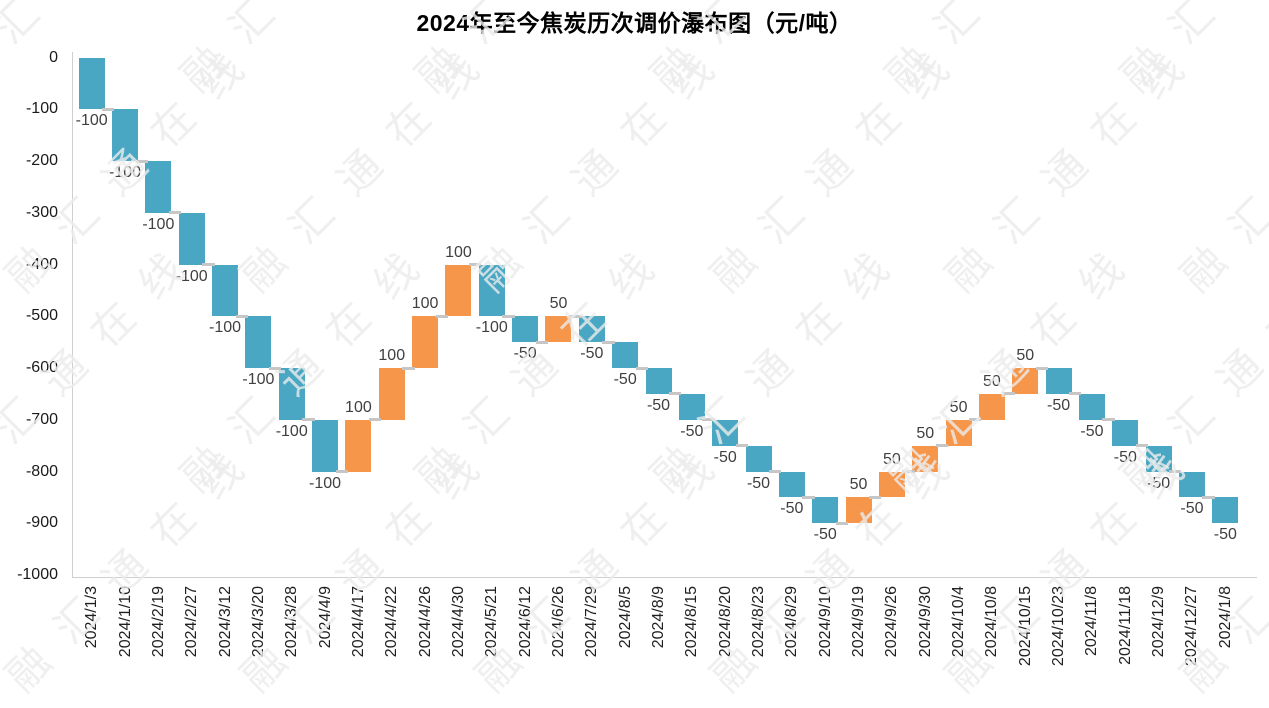 The image size is (1269, 708). What do you see at coordinates (1225, 510) in the screenshot?
I see `waterfall-bar-2024/1/8` at bounding box center [1225, 510].